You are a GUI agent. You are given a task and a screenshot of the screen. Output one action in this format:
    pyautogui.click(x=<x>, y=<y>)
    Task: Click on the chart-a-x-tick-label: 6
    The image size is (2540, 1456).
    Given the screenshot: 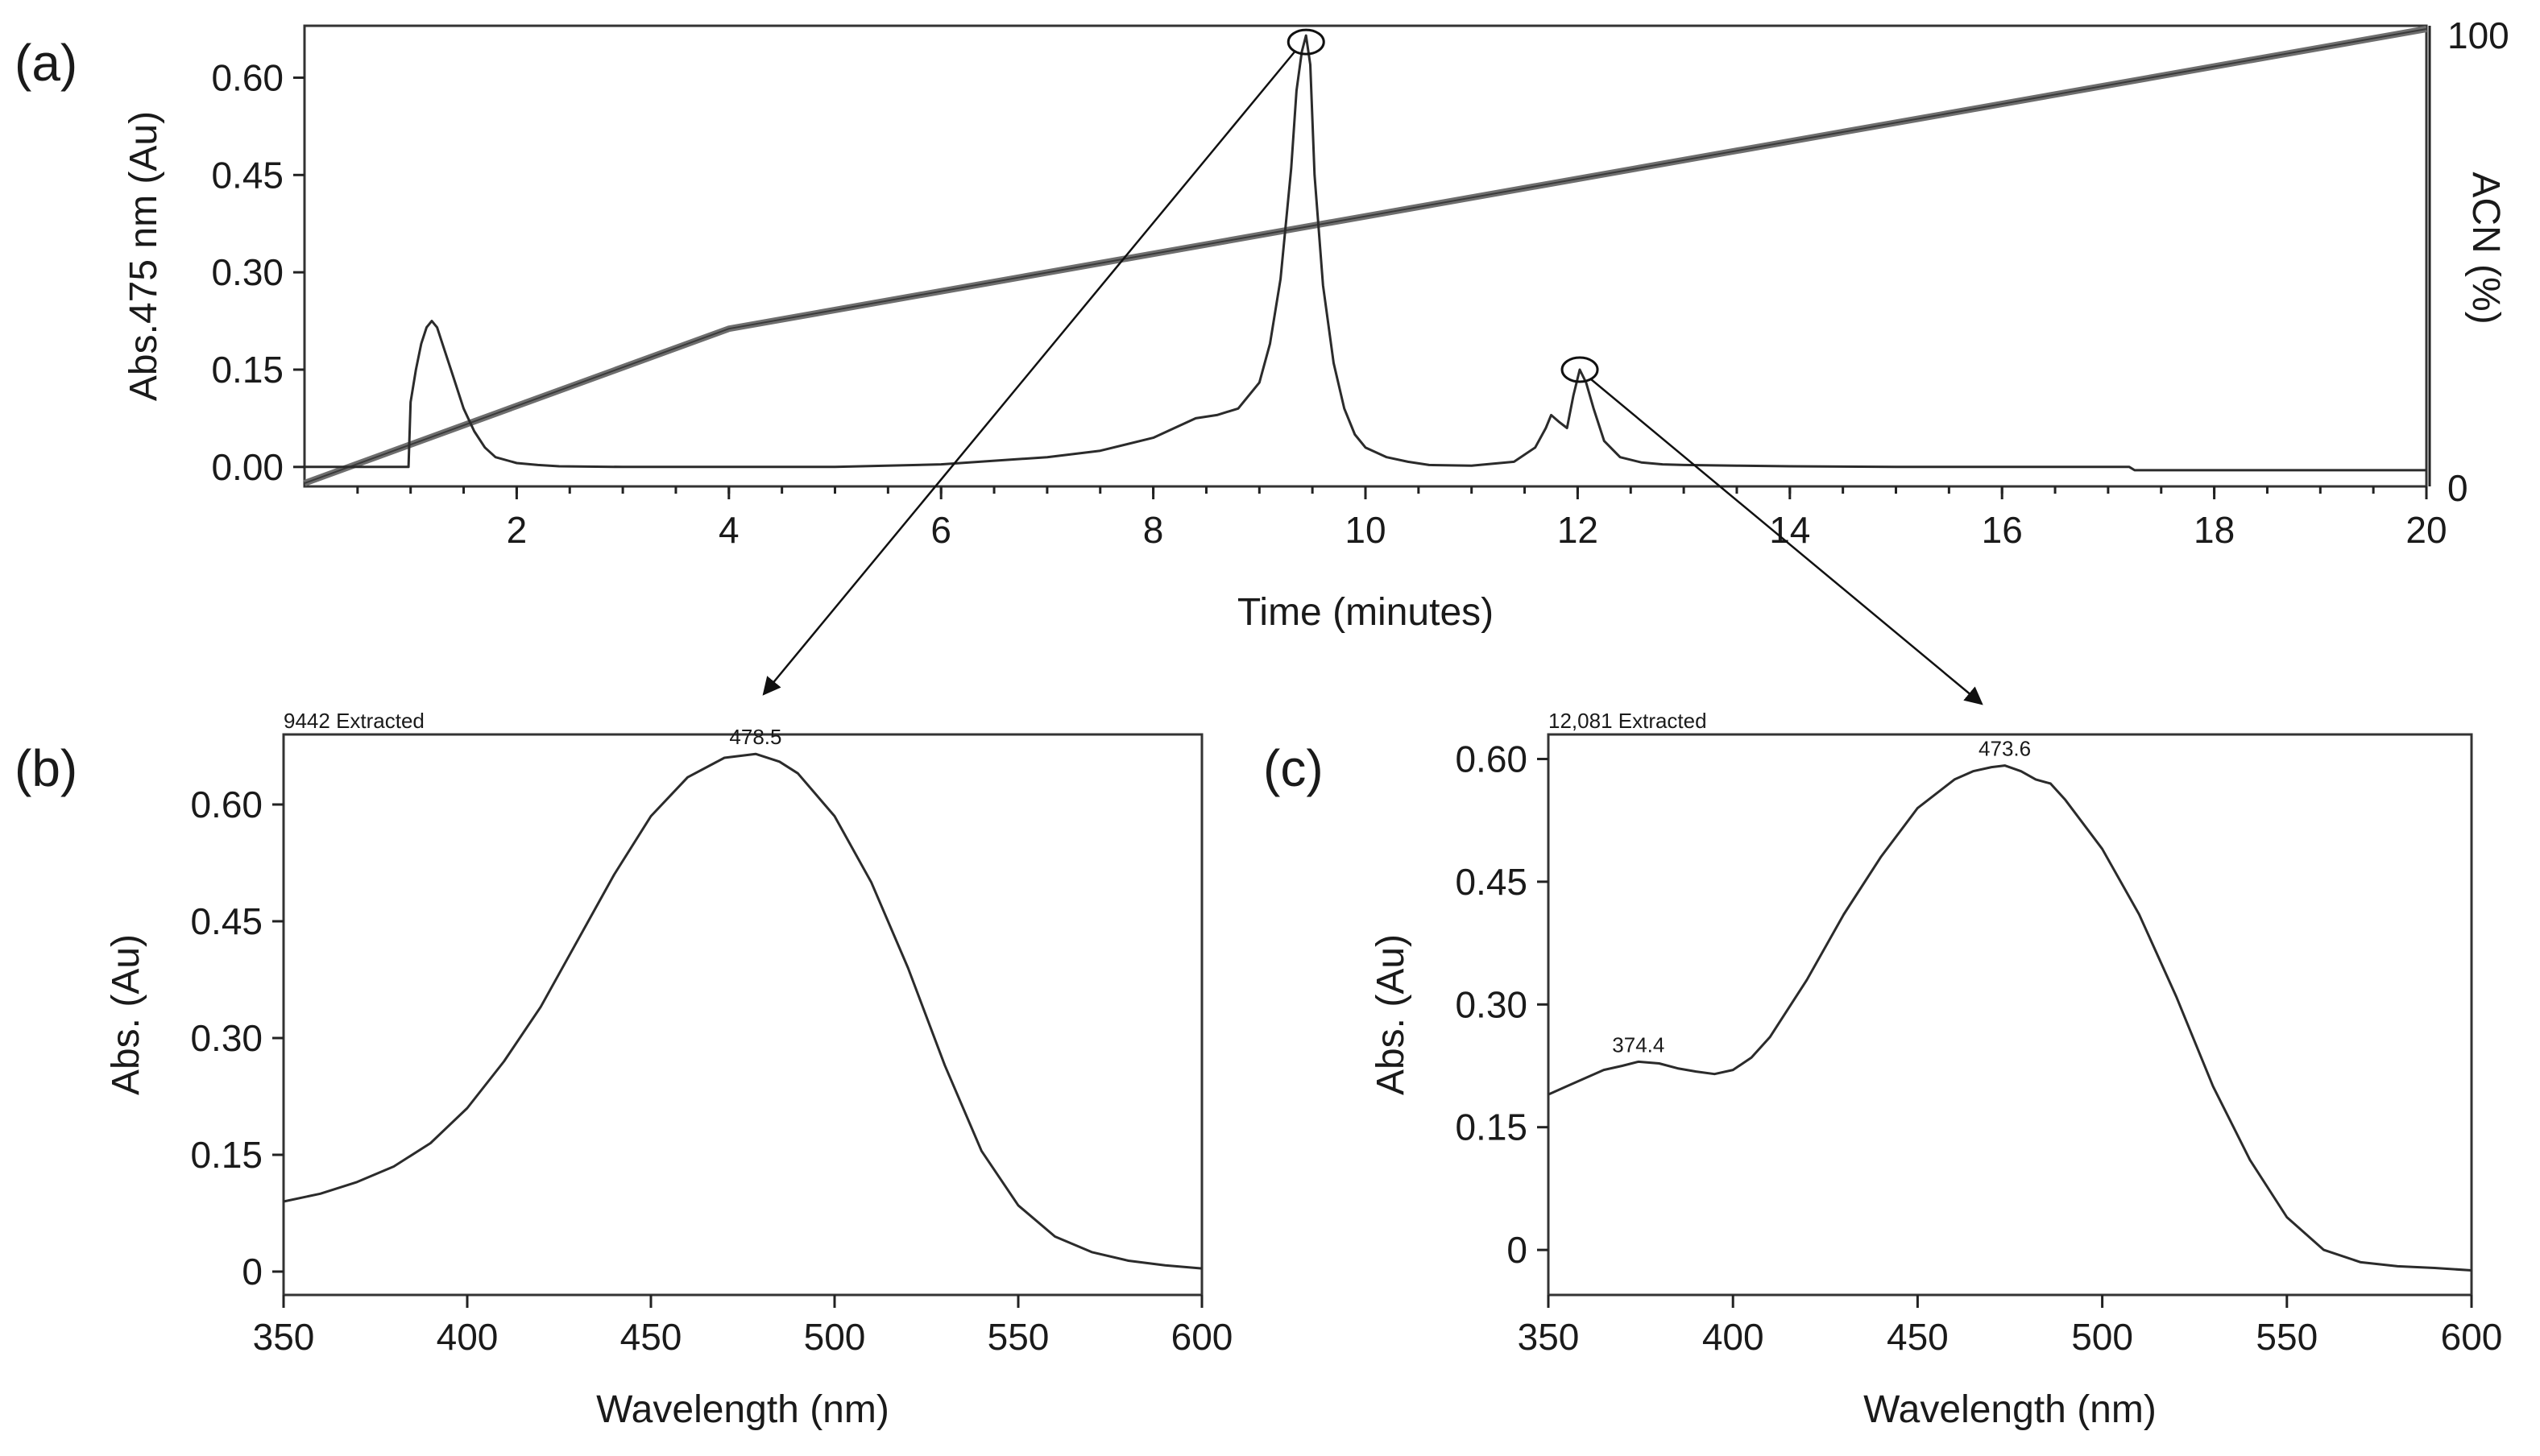 What is the action you would take?
    pyautogui.click(x=940, y=530)
    